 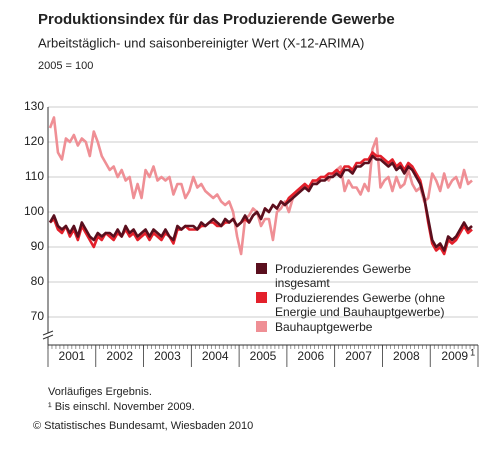 What do you see at coordinates (38, 281) in the screenshot?
I see `y-tick-label: 80` at bounding box center [38, 281].